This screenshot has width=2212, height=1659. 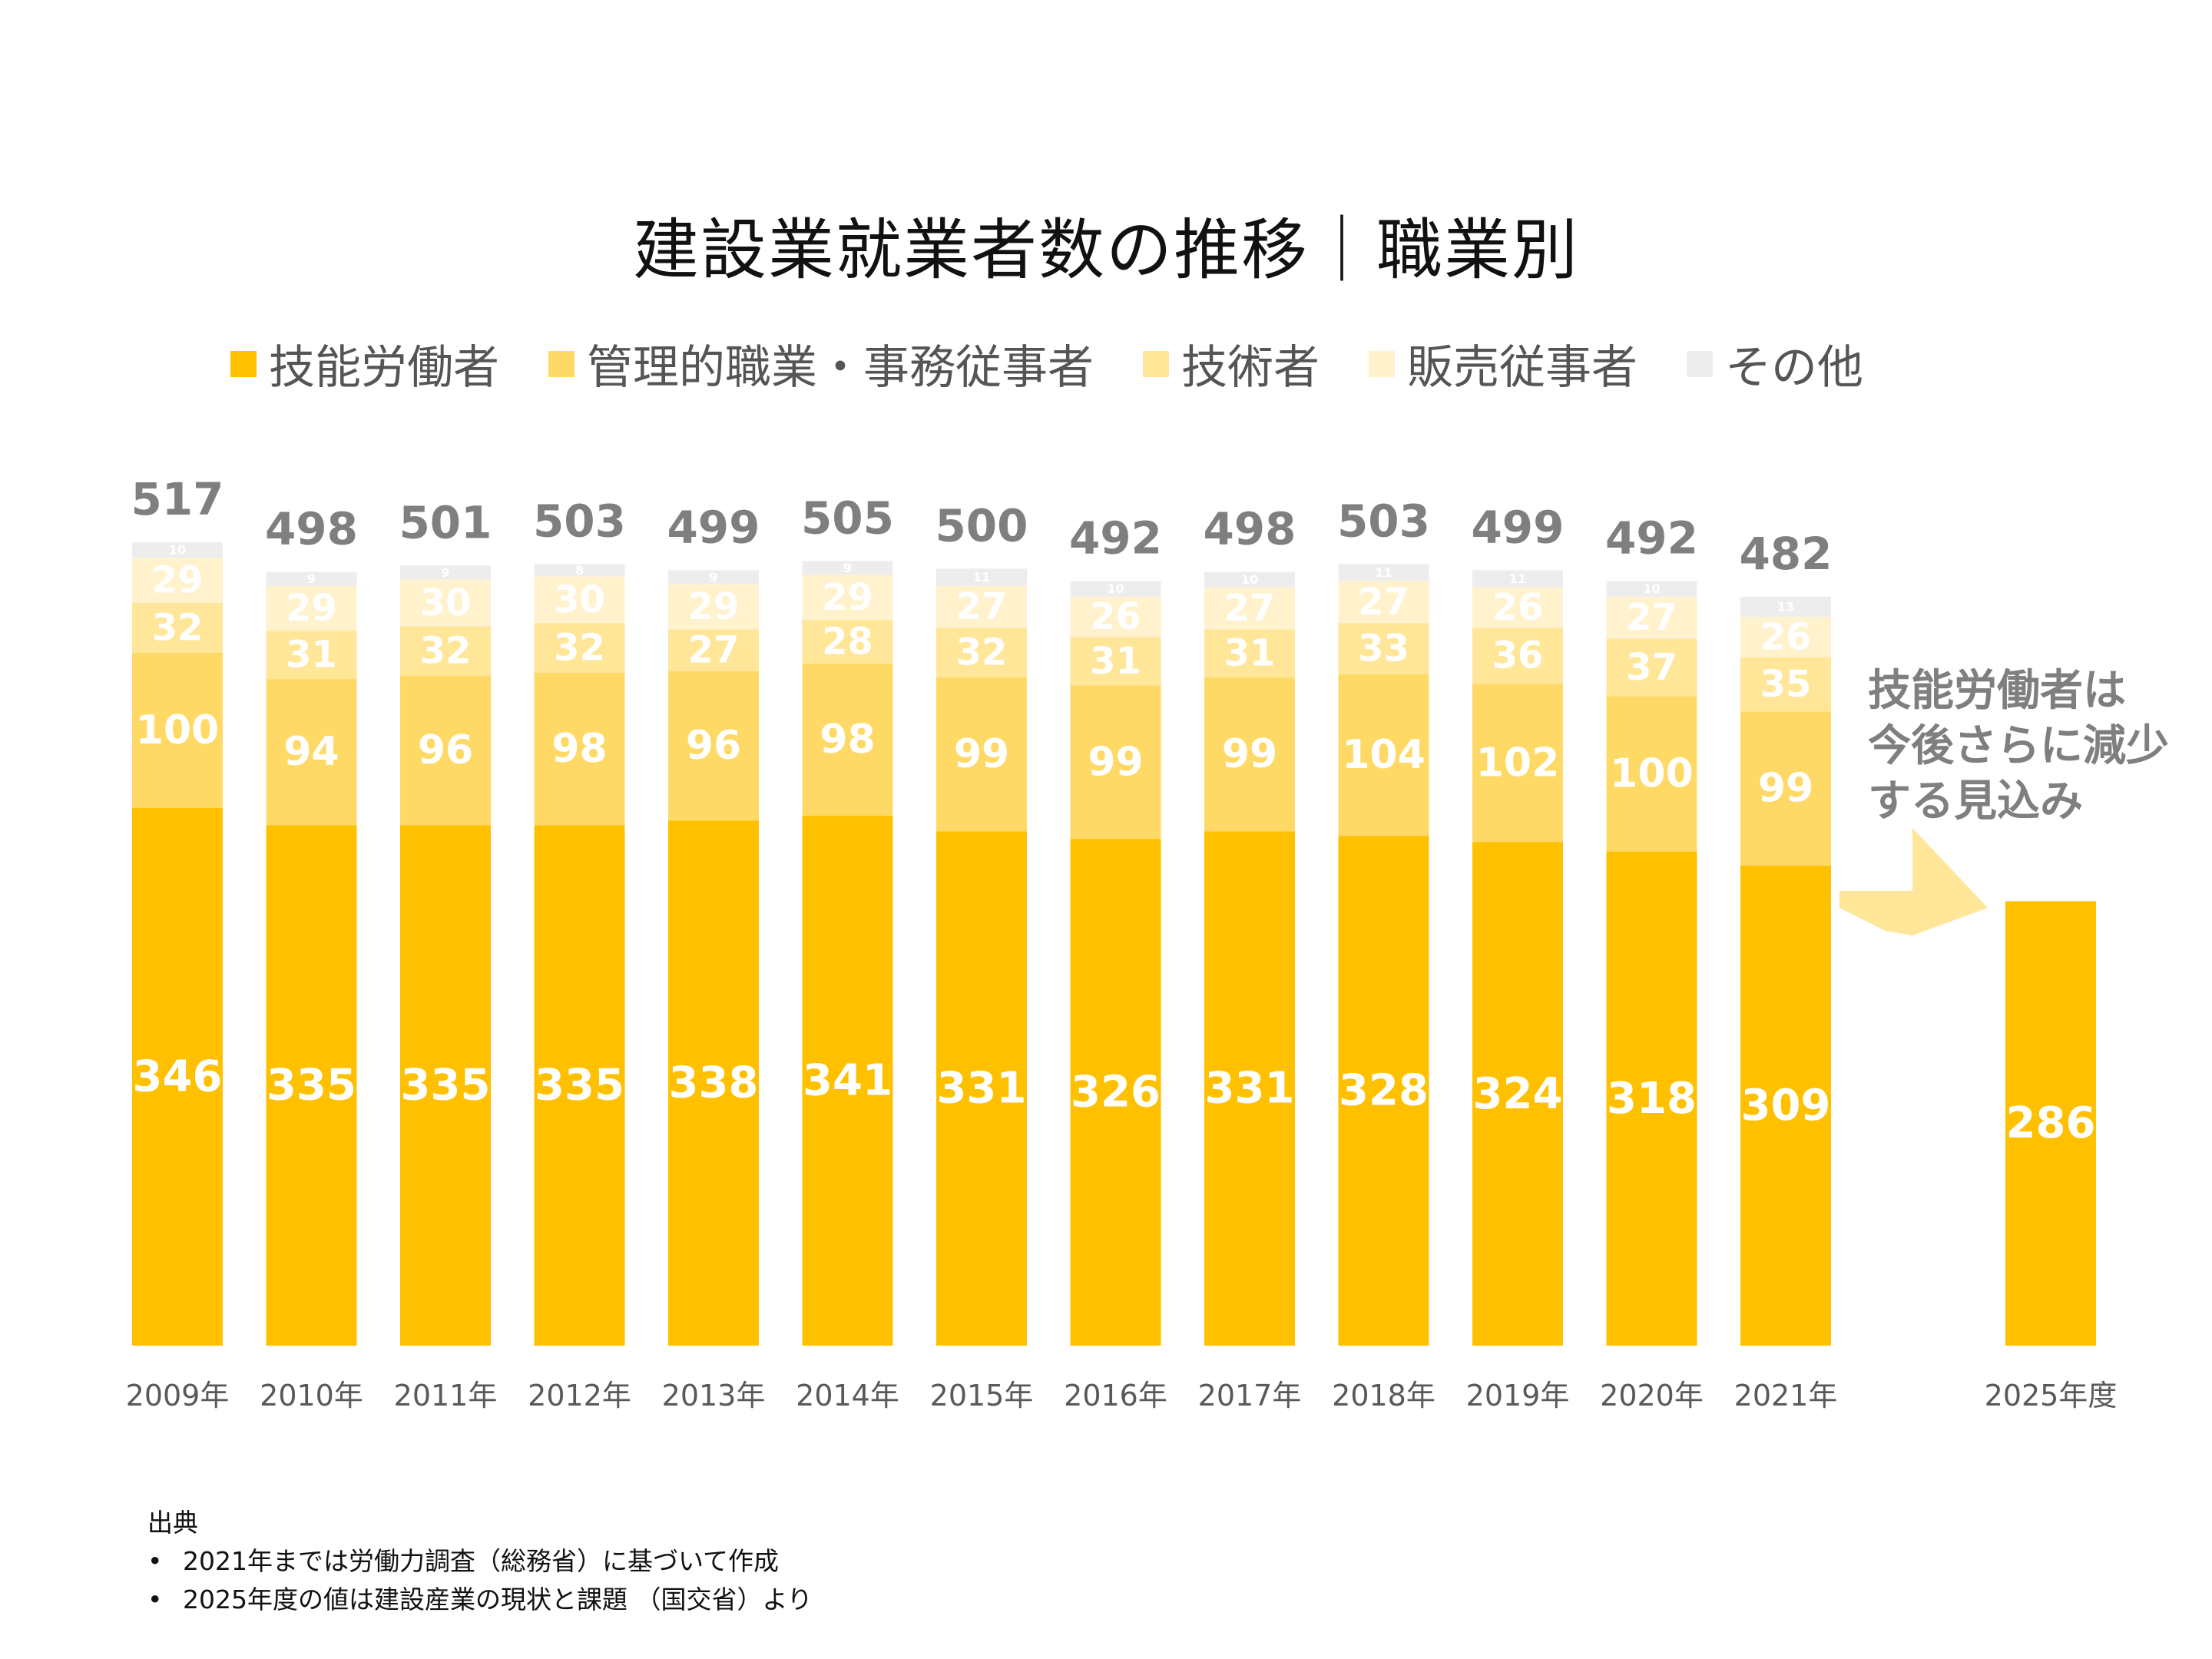 I want to click on legend-item-engineer: 技術者, so click(x=1231, y=364).